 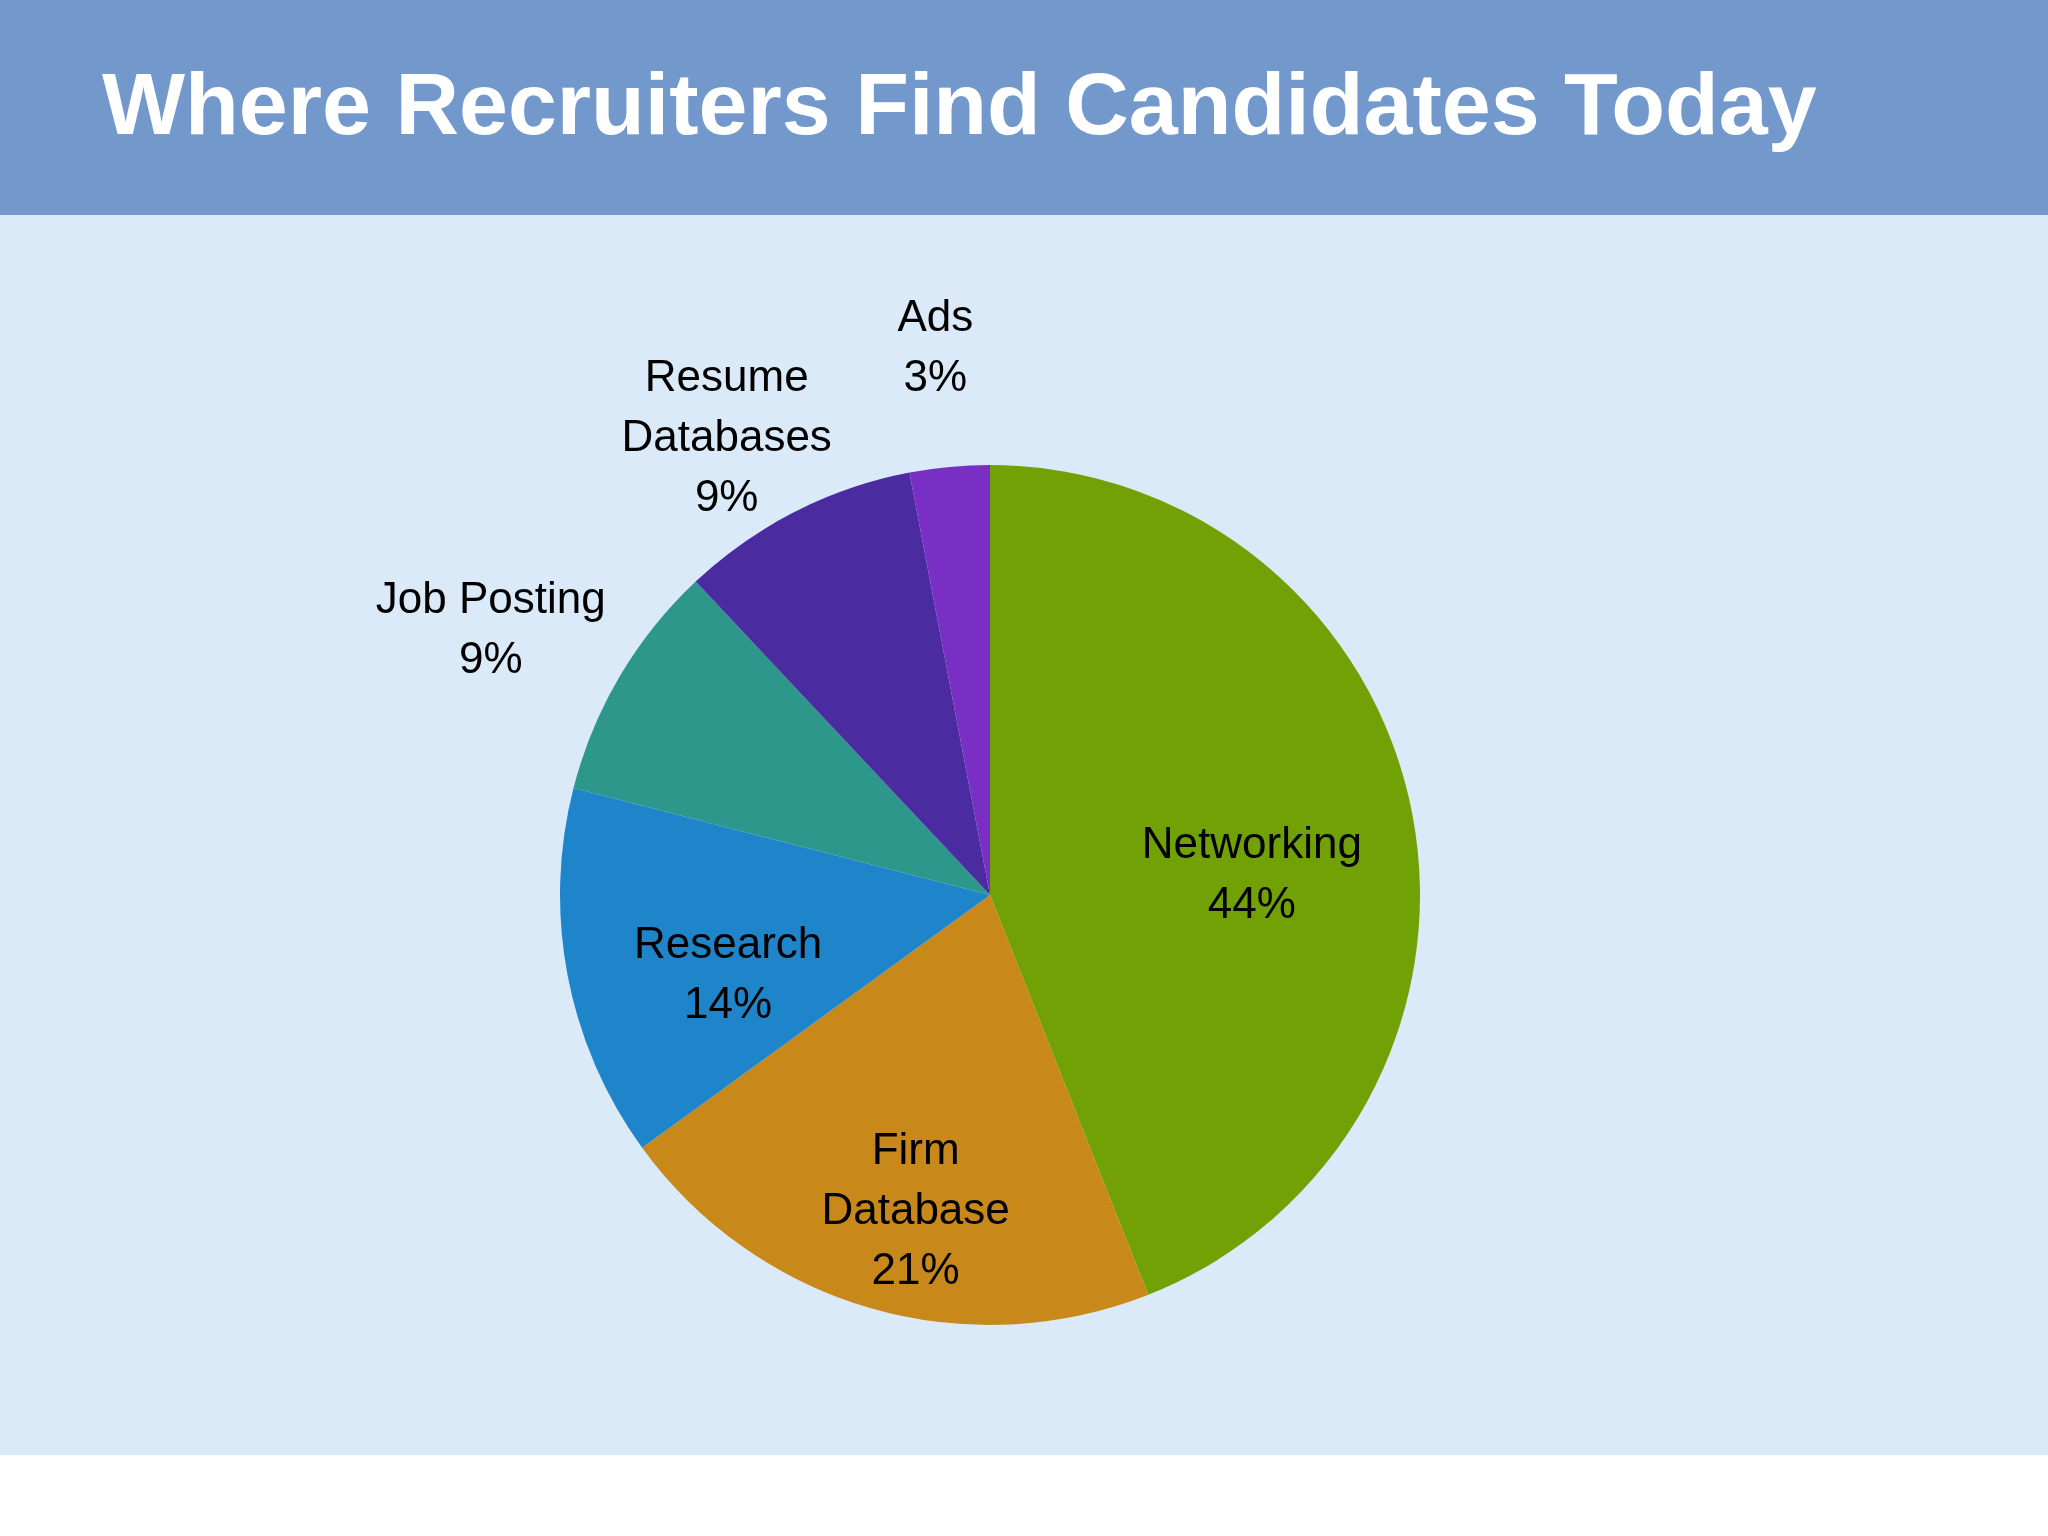 I want to click on chart-title: Where Recruiters Find Candidates Today, so click(x=959, y=103).